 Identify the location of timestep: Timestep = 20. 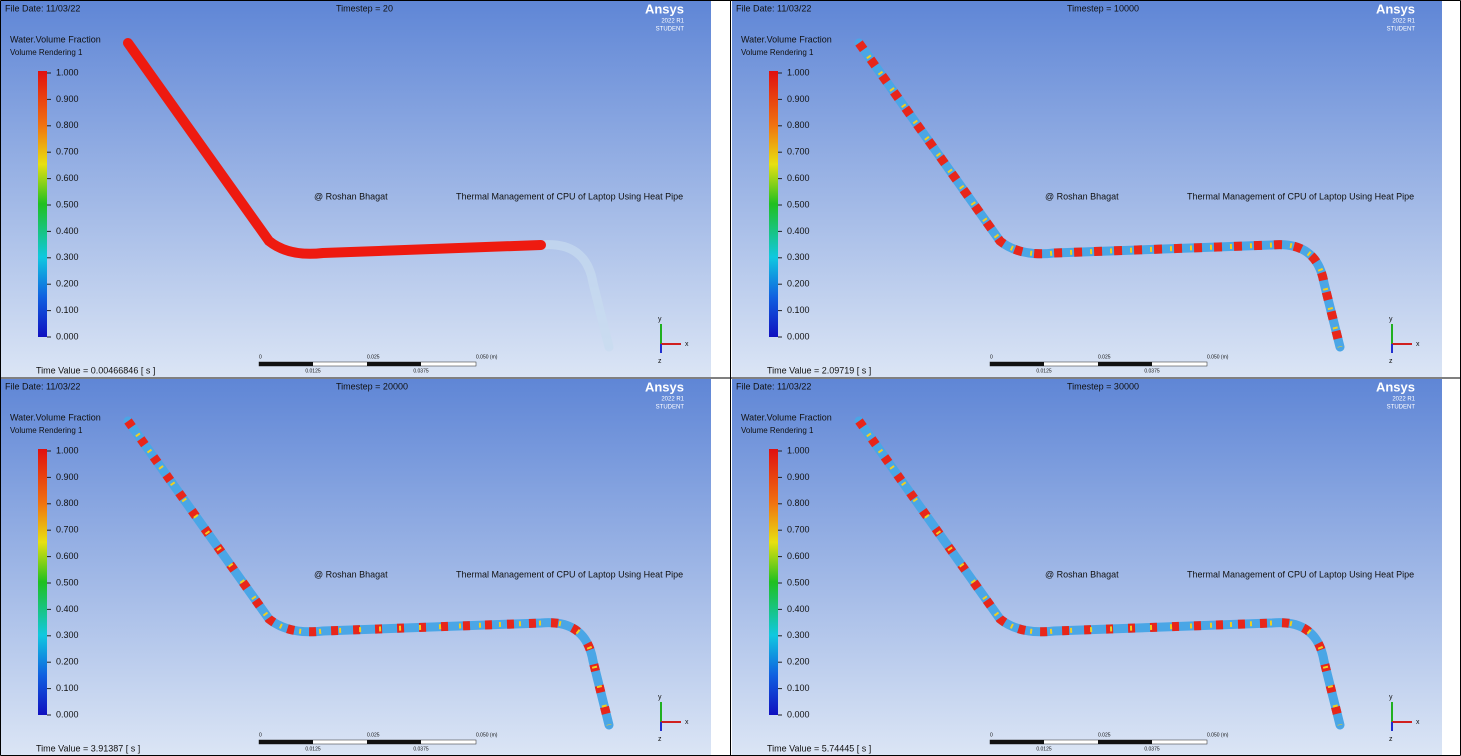
(364, 8).